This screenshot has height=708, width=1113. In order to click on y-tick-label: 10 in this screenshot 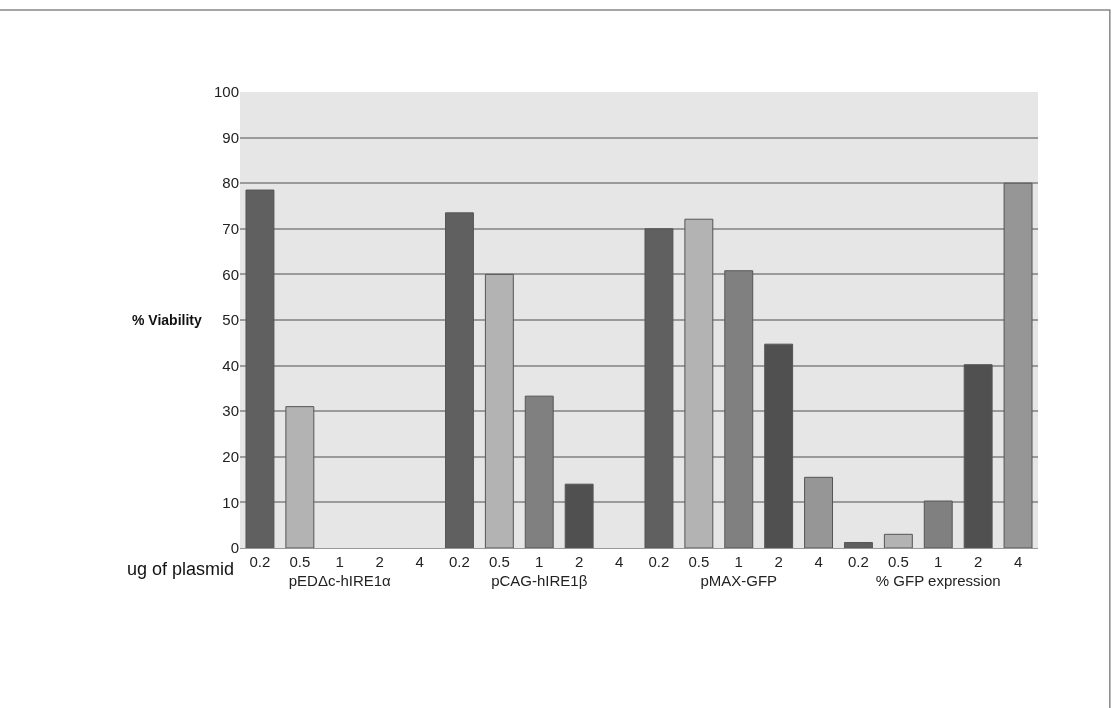, I will do `click(230, 502)`.